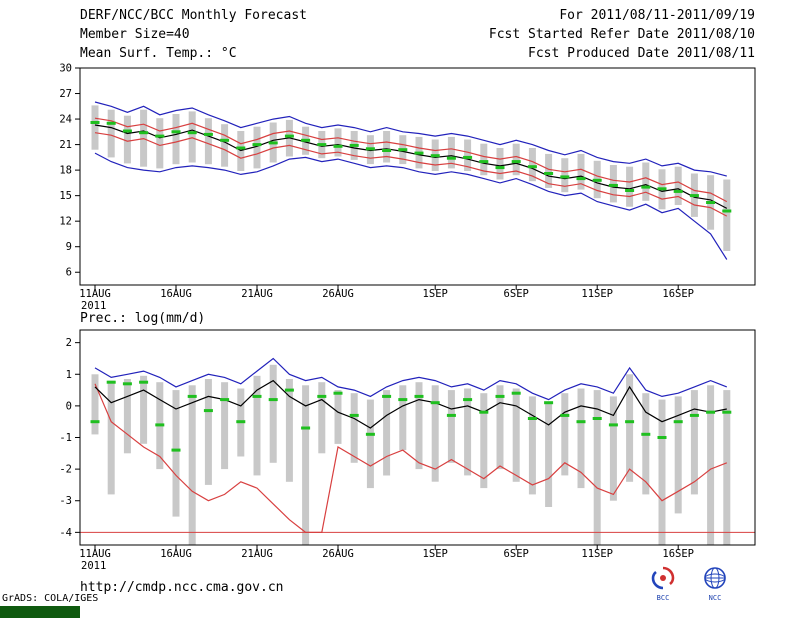 The image size is (800, 618). Describe the element at coordinates (143, 318) in the screenshot. I see `chart-title-precipitation: Prec.: log(mm/d)` at that location.